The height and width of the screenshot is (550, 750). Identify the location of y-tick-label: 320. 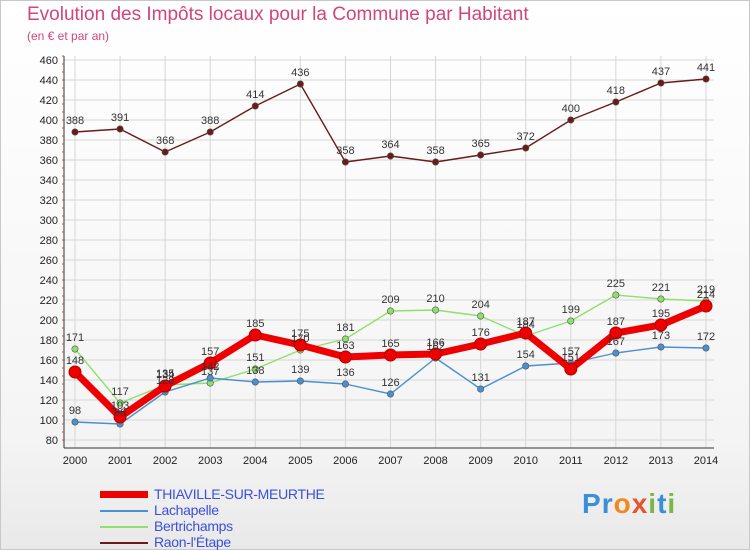
(49, 201).